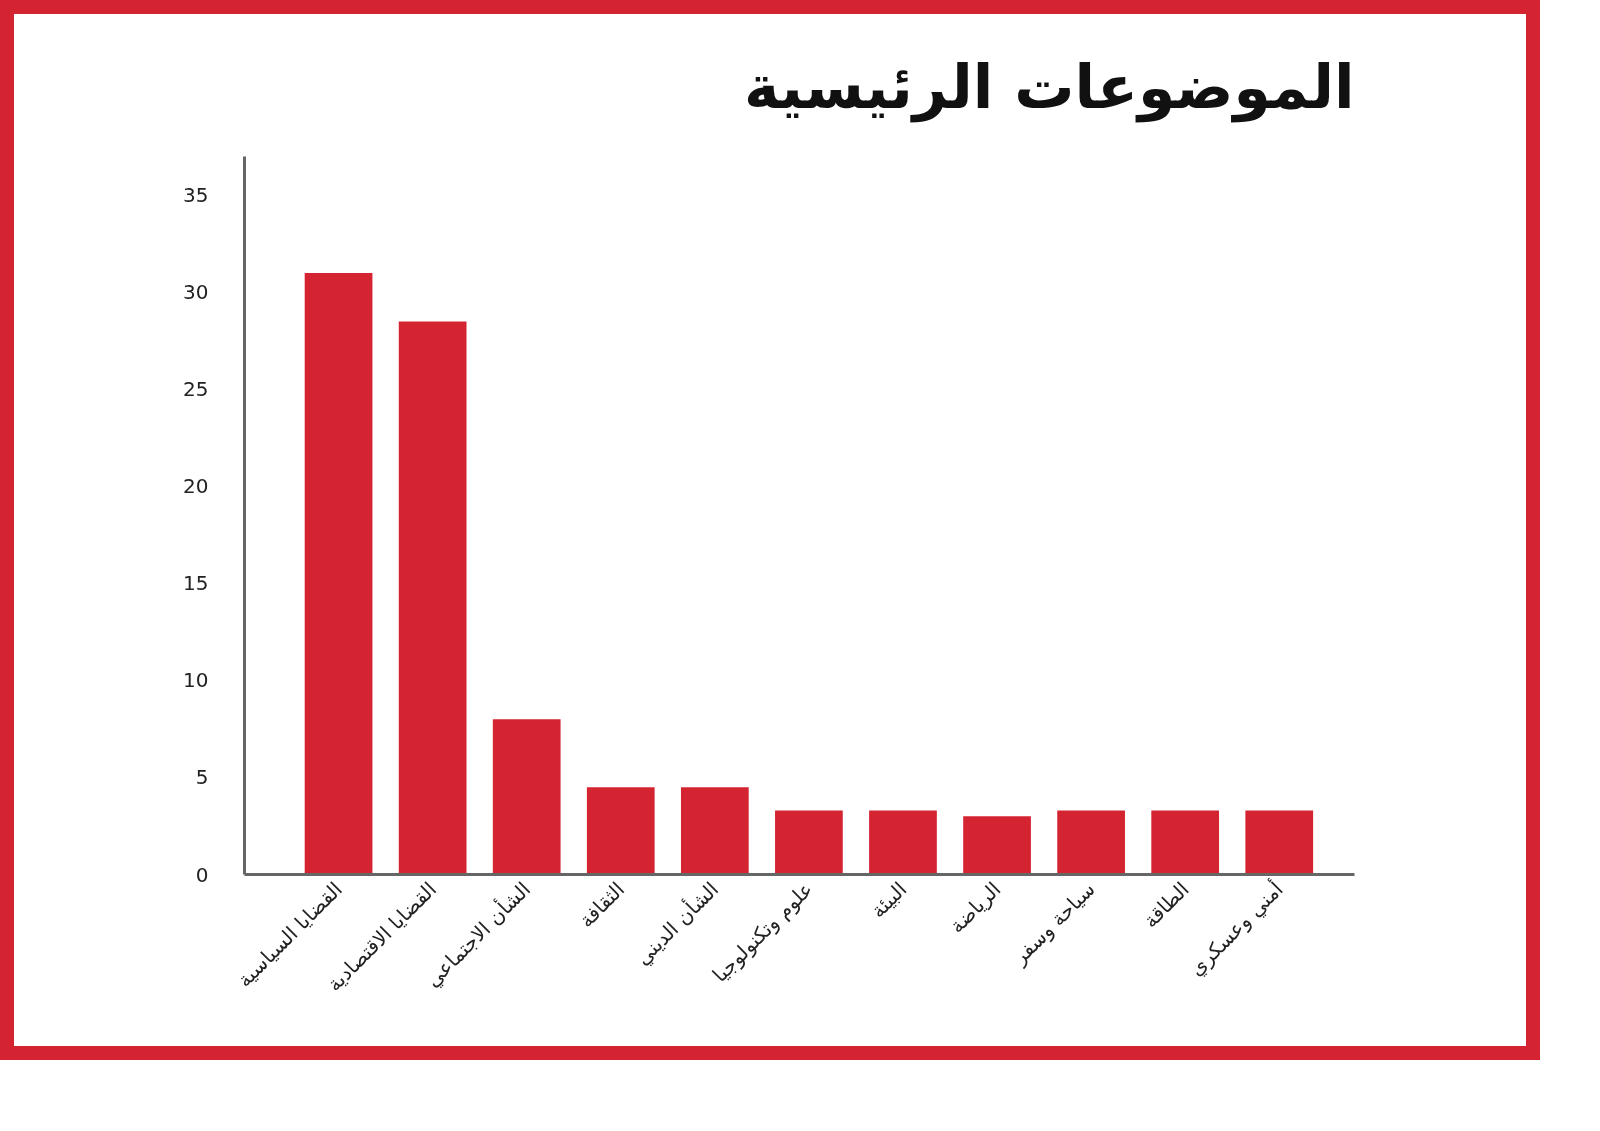  What do you see at coordinates (975, 907) in the screenshot?
I see `x-tick-label: الرياضة` at bounding box center [975, 907].